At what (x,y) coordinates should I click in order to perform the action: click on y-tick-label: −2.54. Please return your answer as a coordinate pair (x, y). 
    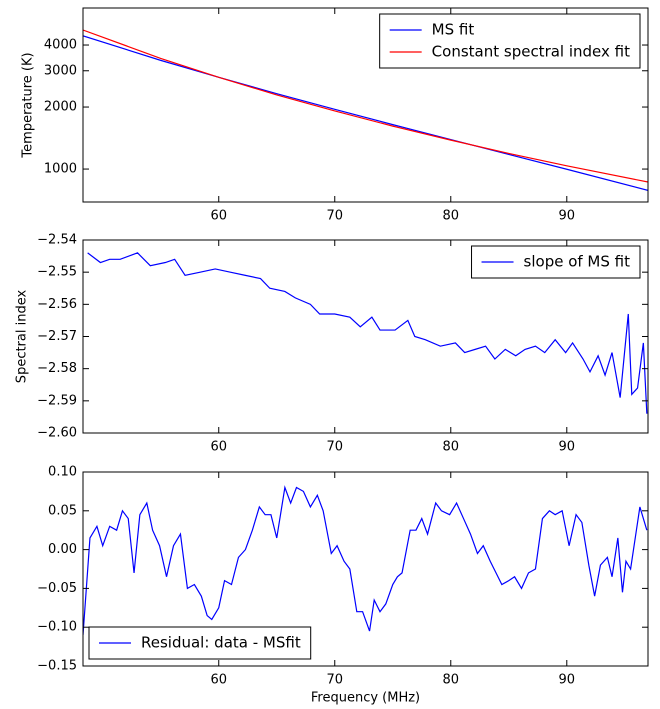
    Looking at the image, I should click on (57, 240).